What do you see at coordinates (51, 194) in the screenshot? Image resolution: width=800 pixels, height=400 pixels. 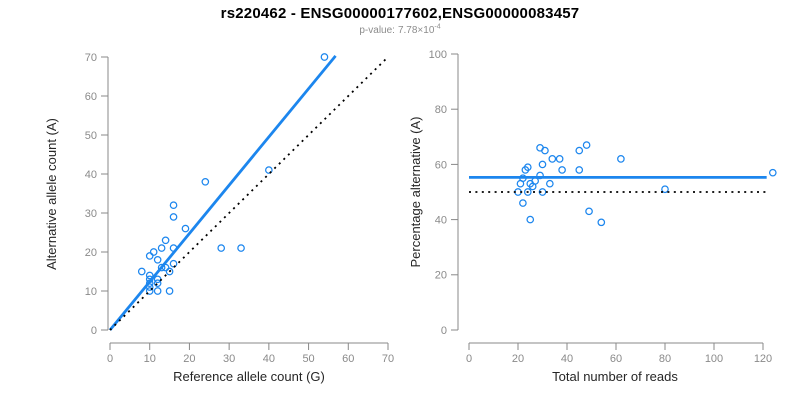 I see `allele-counts-y-axis-title: Alternative allele count (A)` at bounding box center [51, 194].